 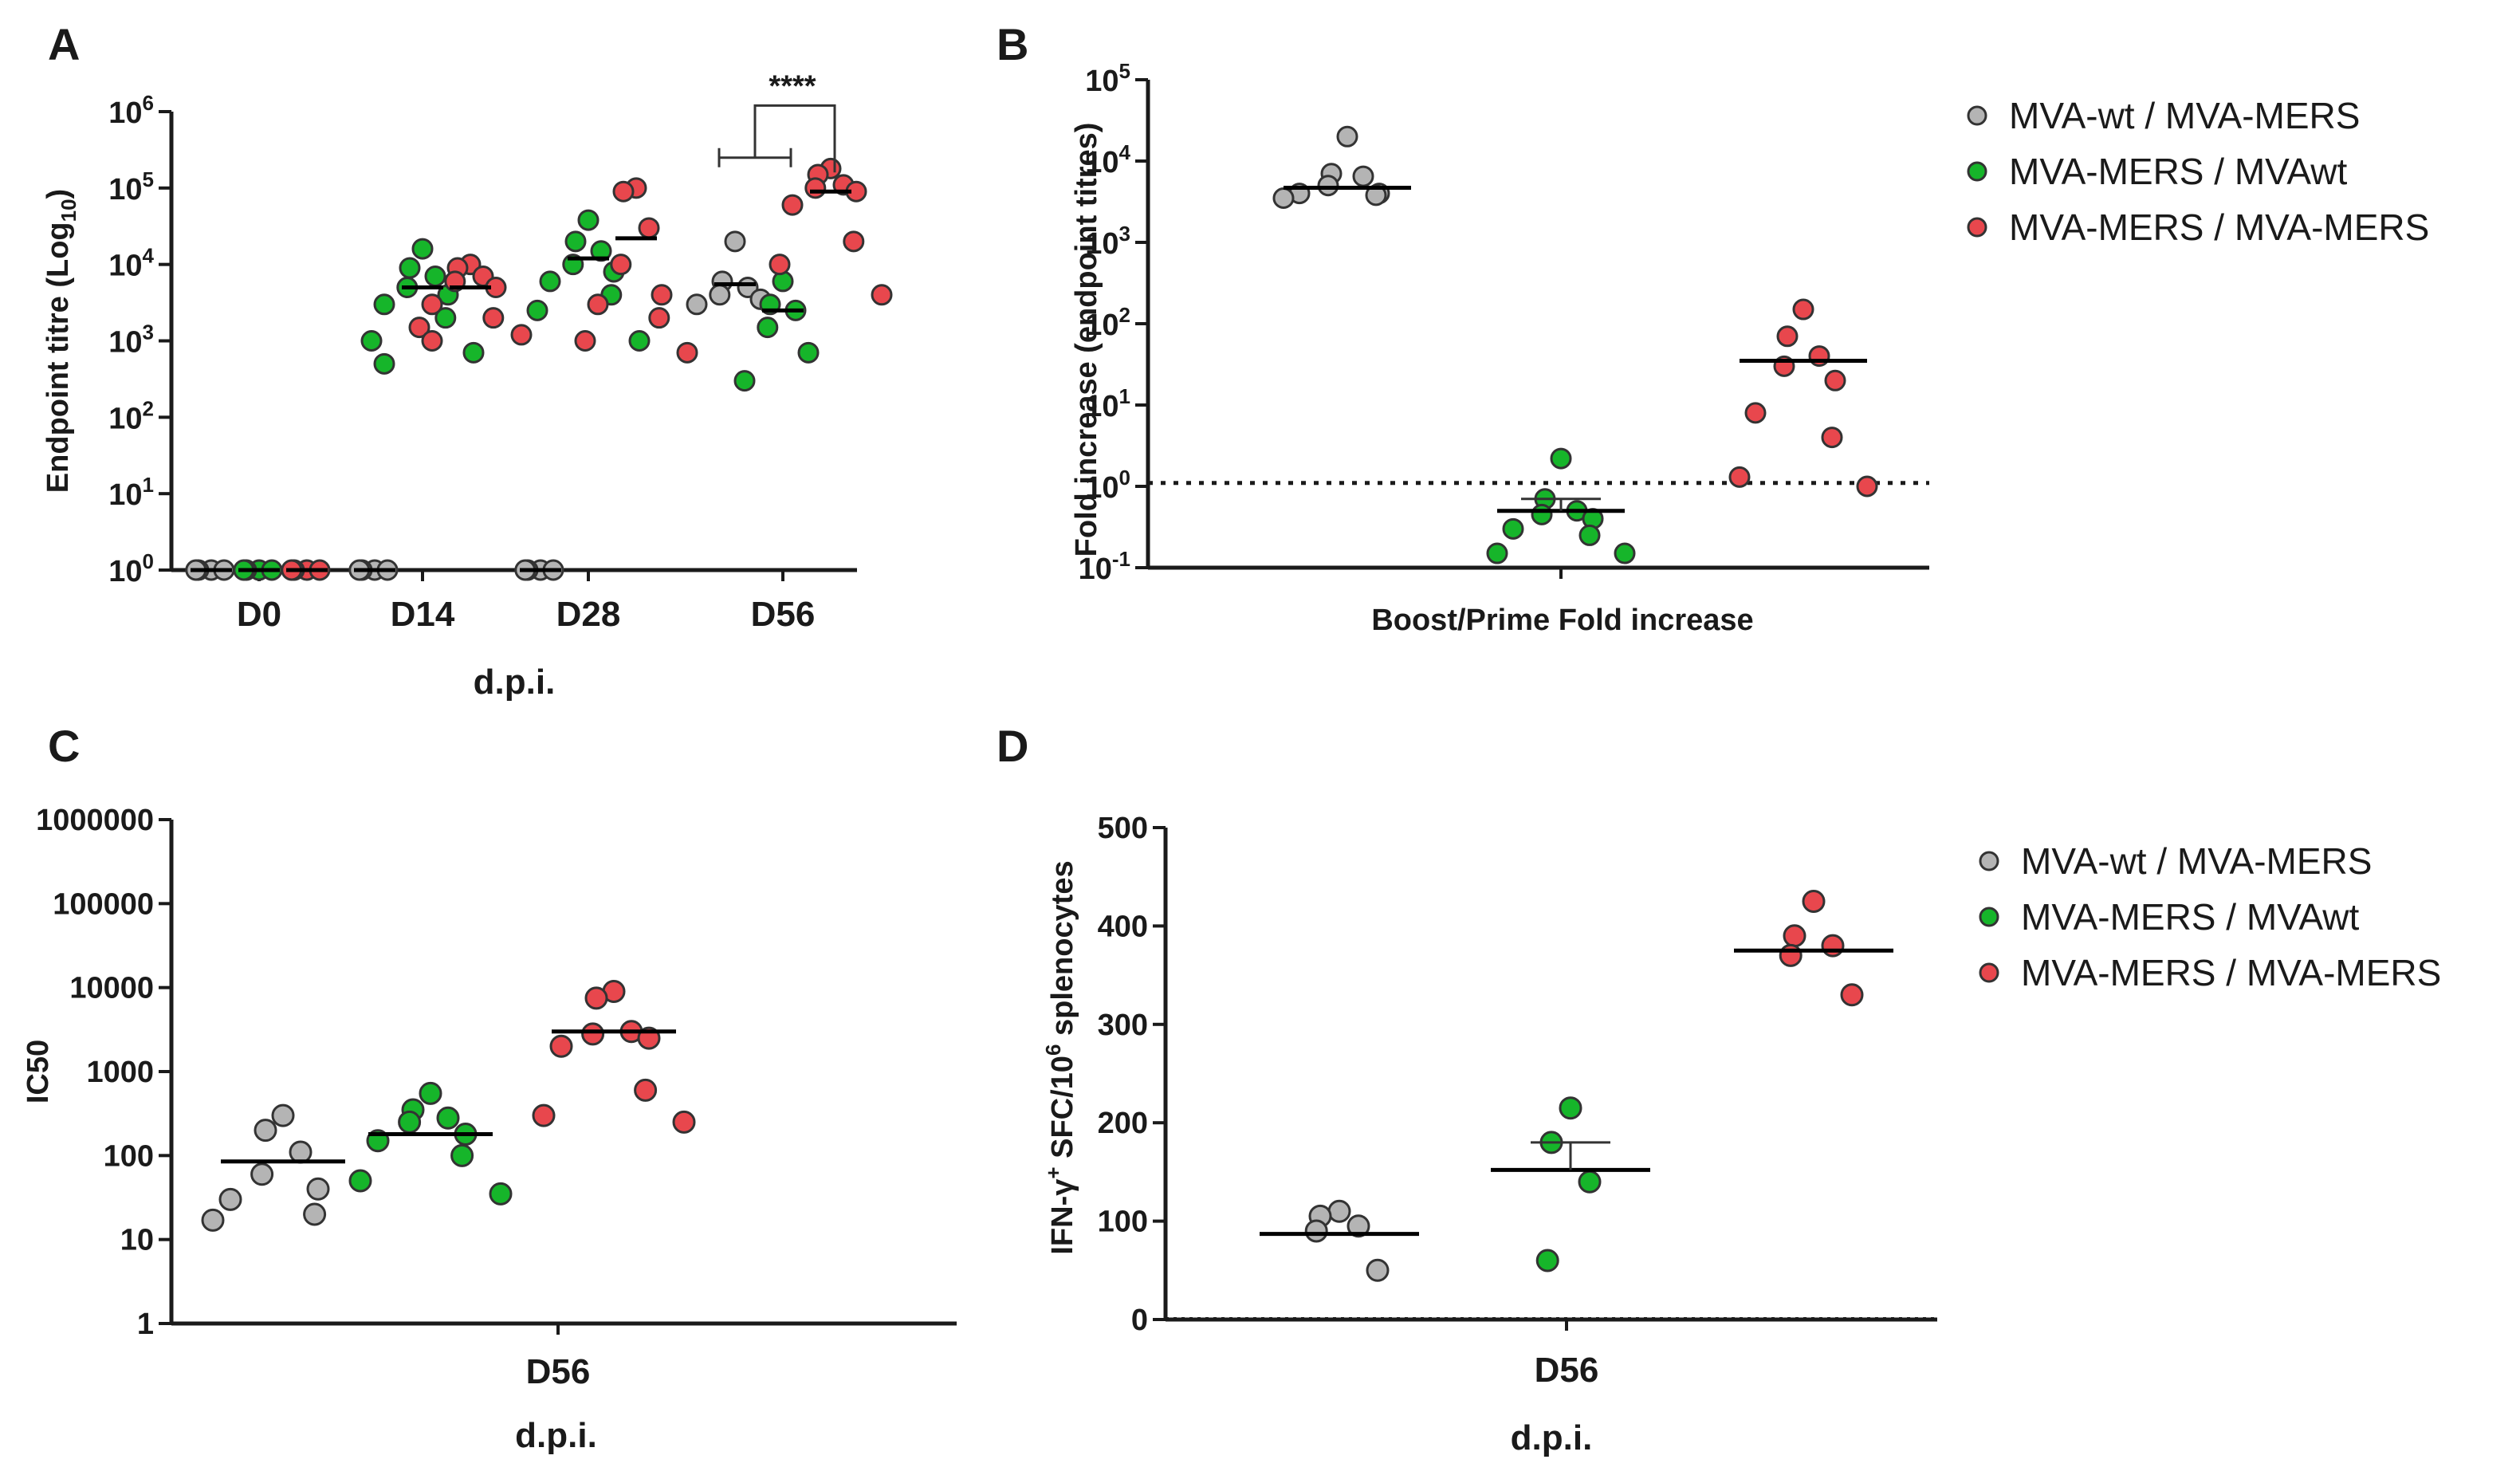 I want to click on panel-letter-a: A, so click(x=64, y=44).